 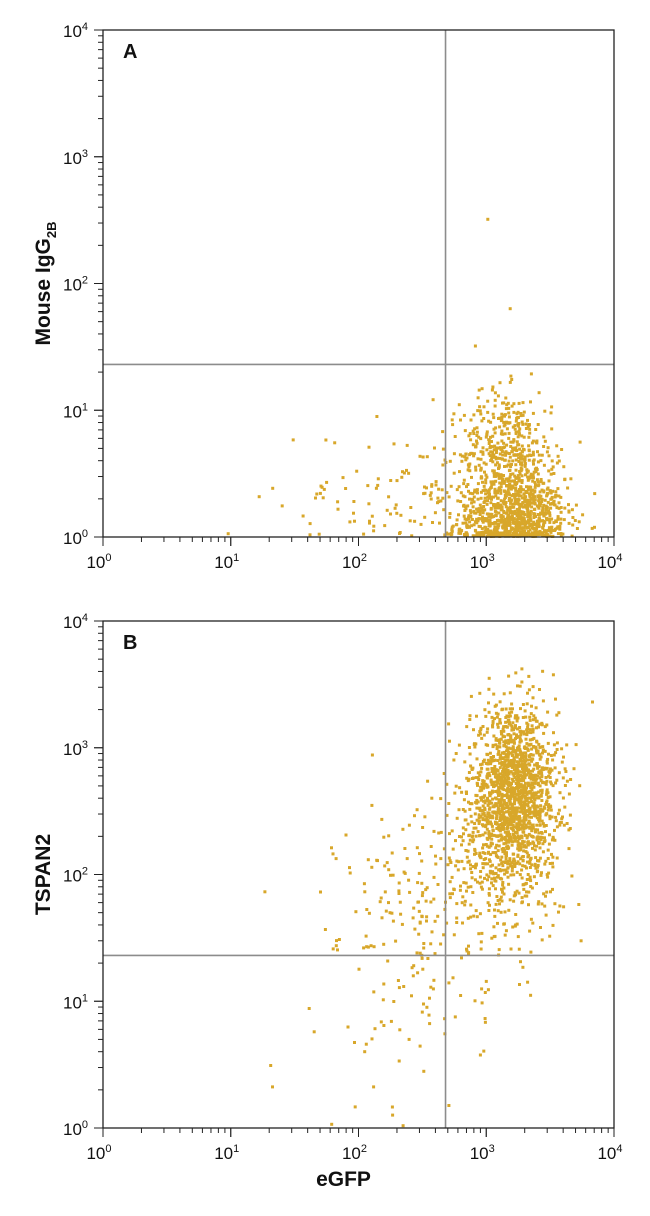 I want to click on x-tick-exponent: 2, so click(x=364, y=1149).